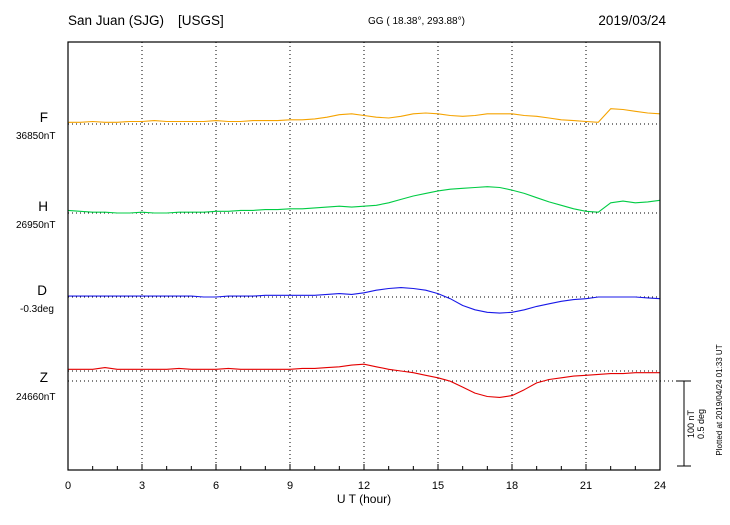 The image size is (730, 525). I want to click on x-tick-label: 6, so click(216, 486).